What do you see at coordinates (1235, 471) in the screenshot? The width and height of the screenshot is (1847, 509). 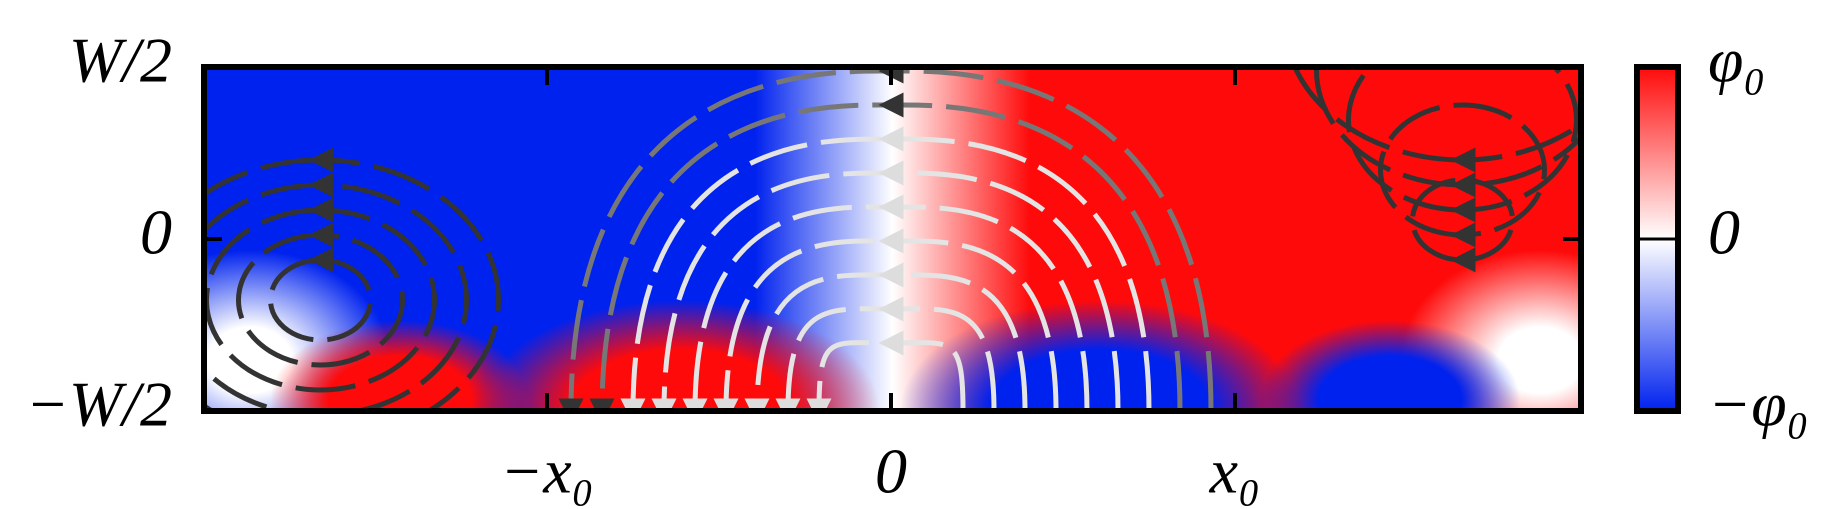 I see `x-tick-label: x₀` at bounding box center [1235, 471].